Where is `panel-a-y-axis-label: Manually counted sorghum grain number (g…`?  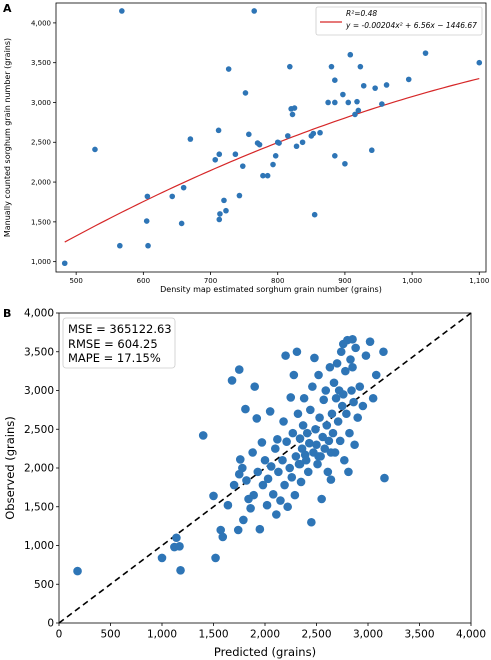
panel-a-y-axis-label: Manually counted sorghum grain number (g… is located at coordinates (7, 137).